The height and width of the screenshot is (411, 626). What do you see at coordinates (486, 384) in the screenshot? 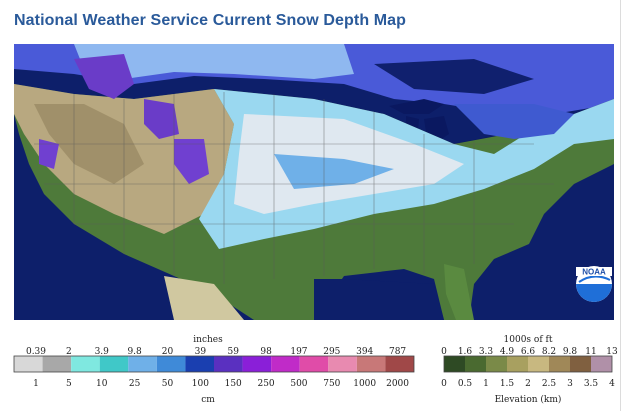
I see `elev-legend-bottom-label: 1` at bounding box center [486, 384].